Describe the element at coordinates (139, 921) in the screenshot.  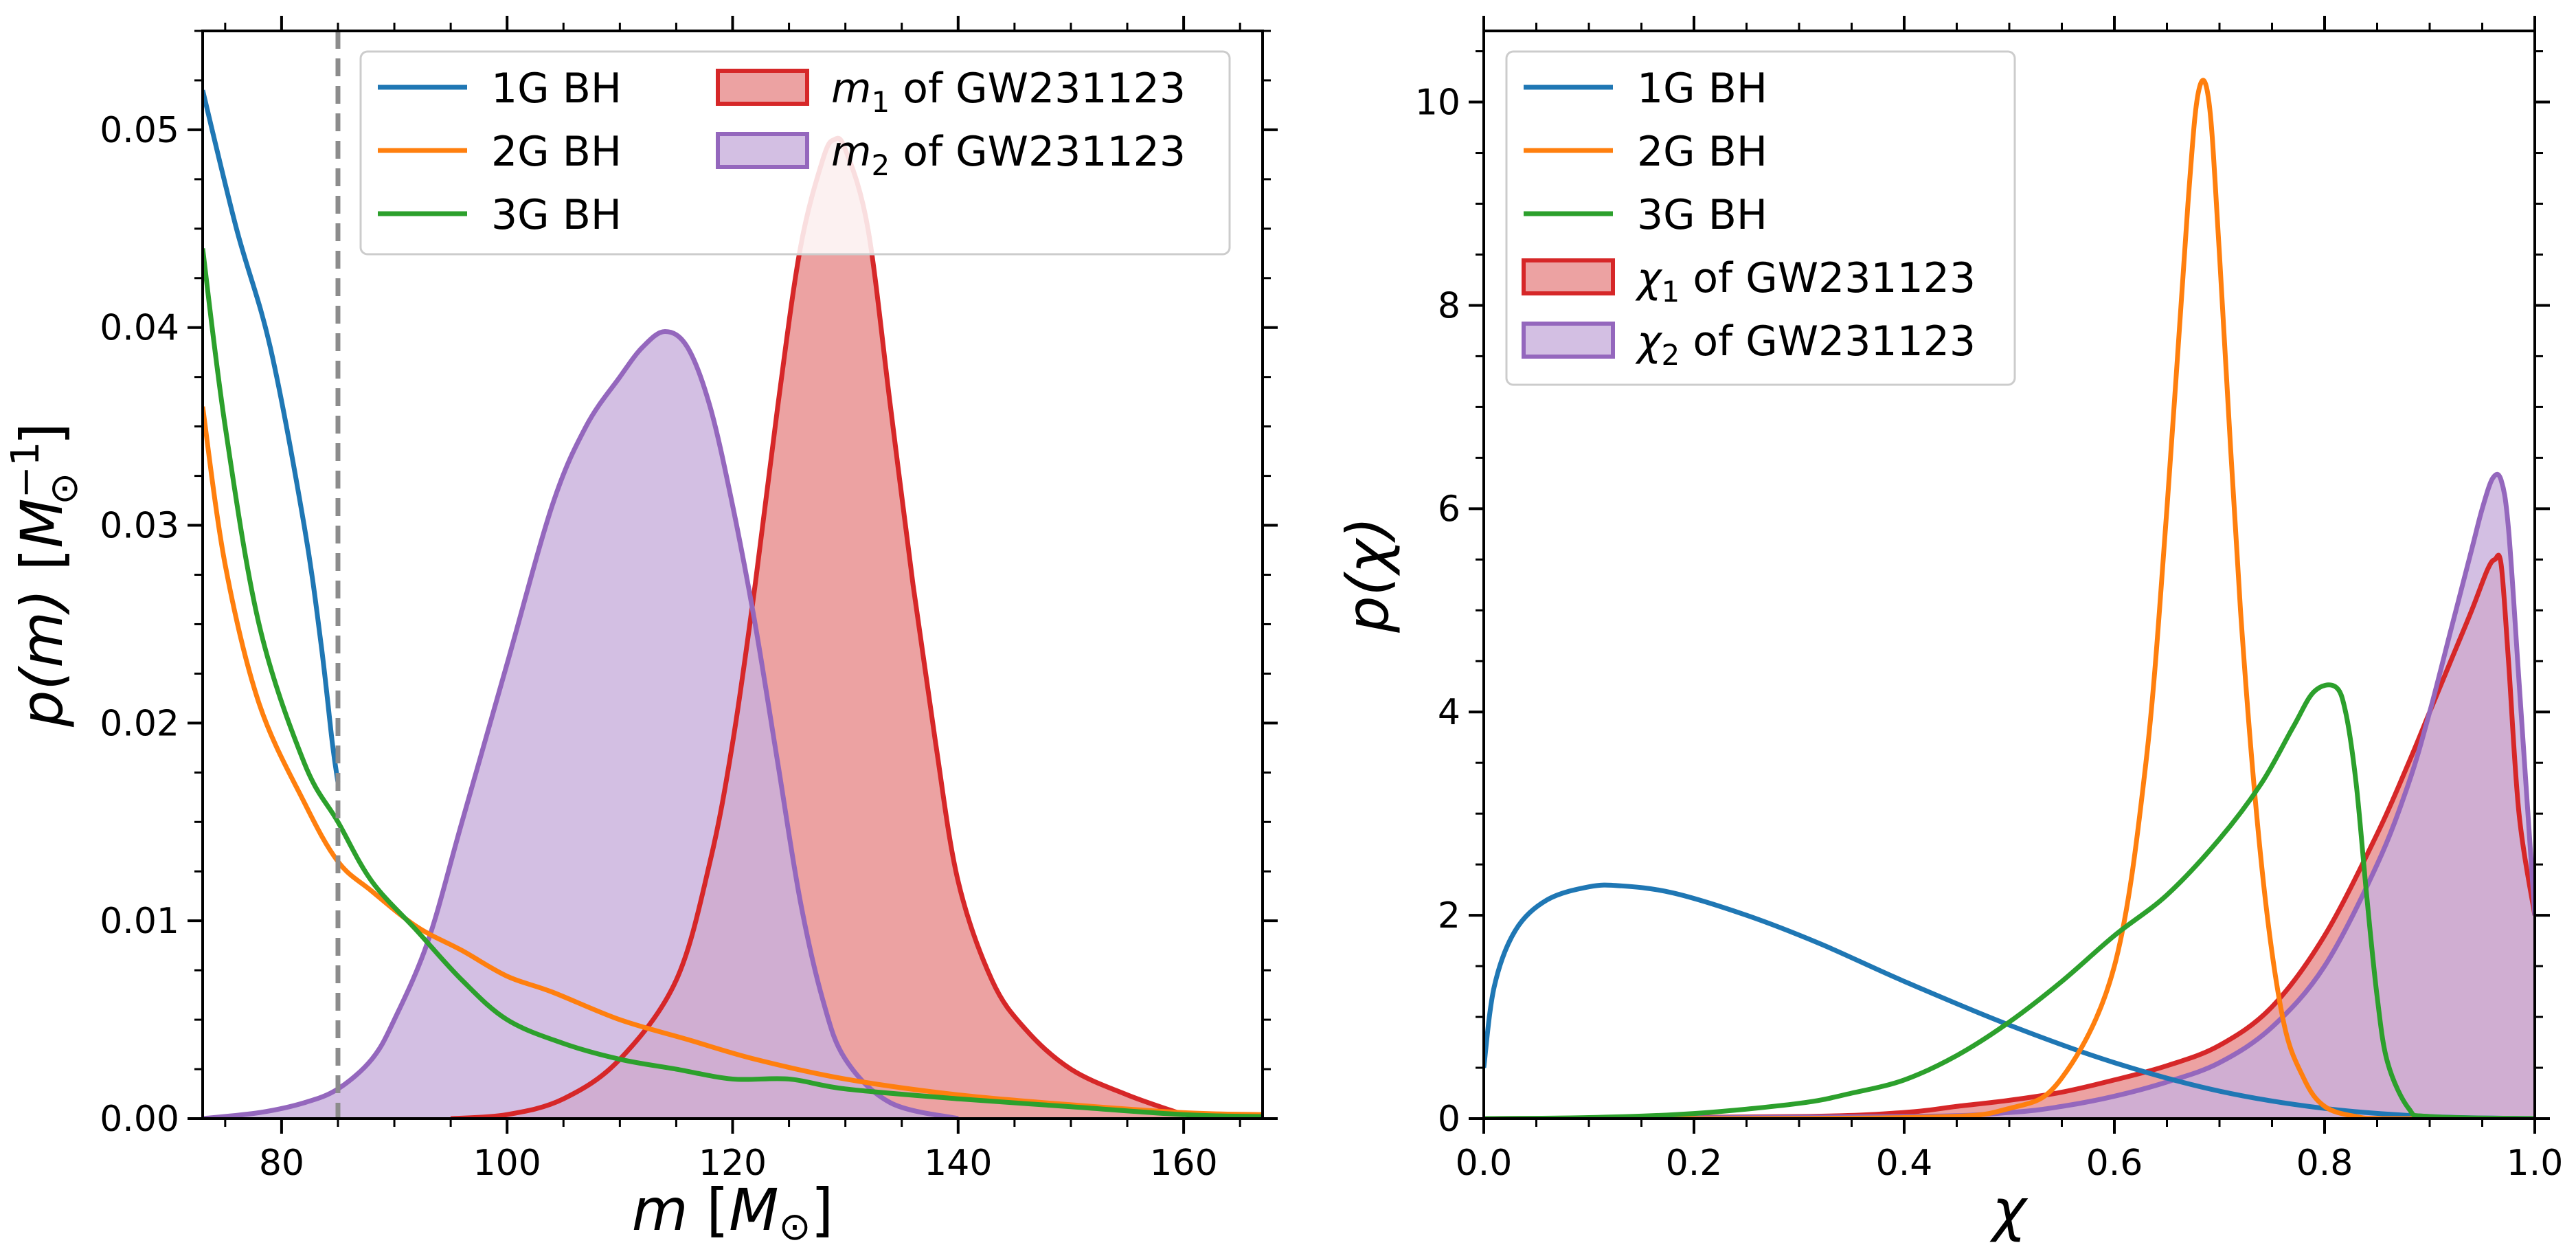
I see `y-tick-label: 0.01` at that location.